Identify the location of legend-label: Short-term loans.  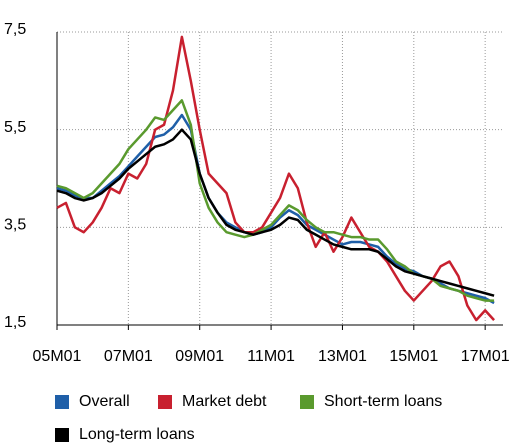
(383, 401).